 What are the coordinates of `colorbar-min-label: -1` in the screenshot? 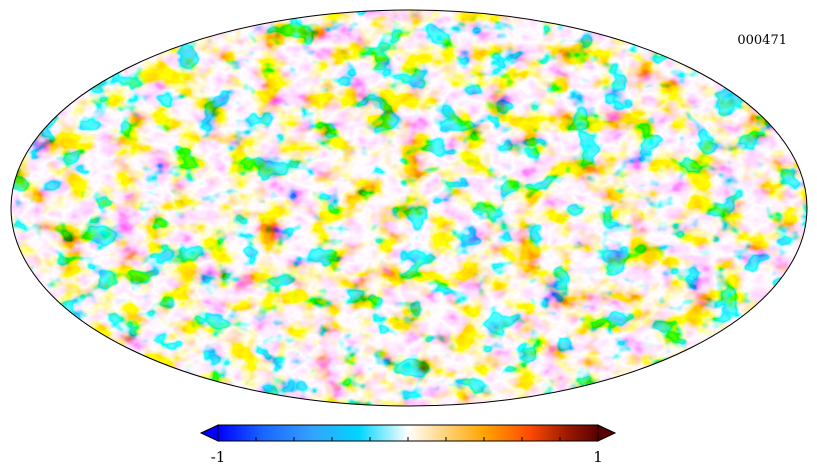 It's located at (218, 457).